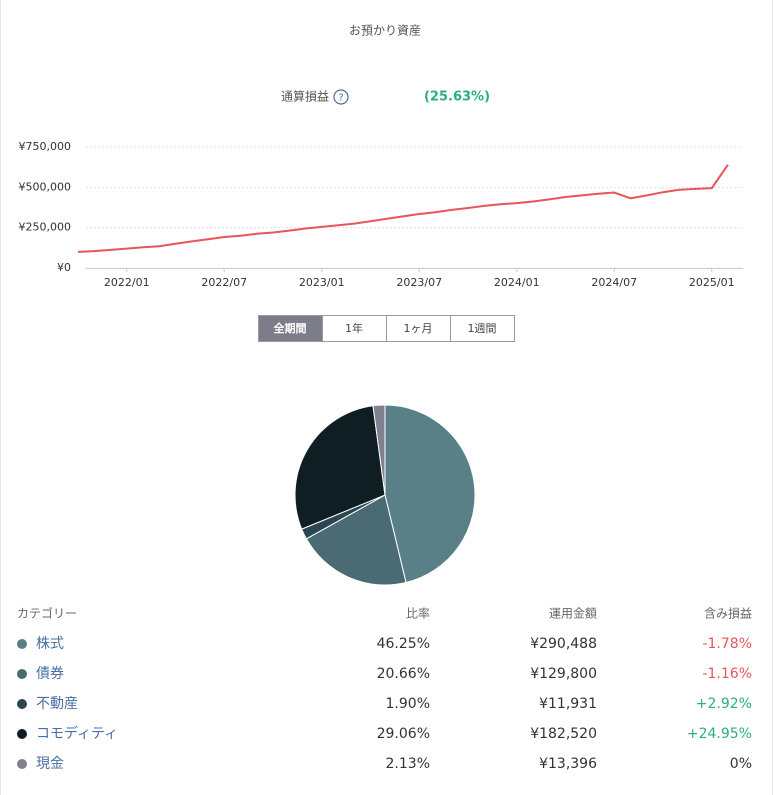 This screenshot has width=773, height=795. I want to click on ratio: 2.13%, so click(408, 764).